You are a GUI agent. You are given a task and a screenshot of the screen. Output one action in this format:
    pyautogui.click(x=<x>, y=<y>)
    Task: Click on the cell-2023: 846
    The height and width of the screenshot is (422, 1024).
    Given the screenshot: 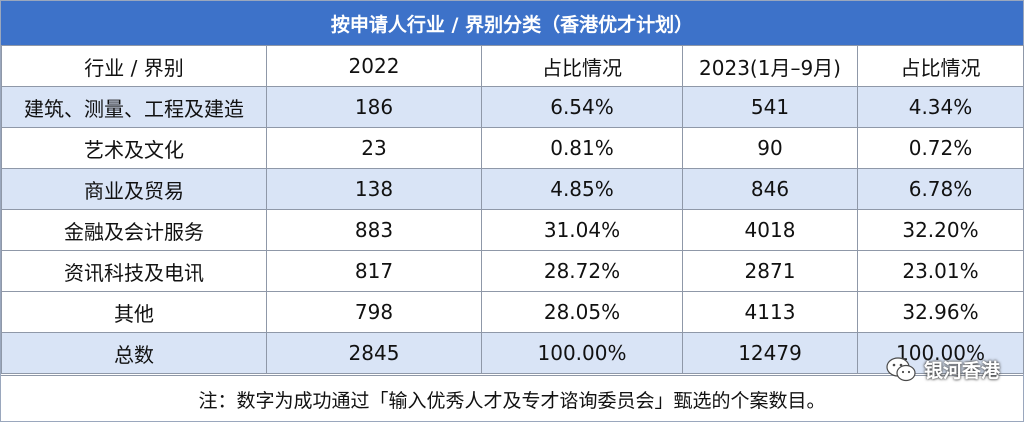 What is the action you would take?
    pyautogui.click(x=770, y=189)
    